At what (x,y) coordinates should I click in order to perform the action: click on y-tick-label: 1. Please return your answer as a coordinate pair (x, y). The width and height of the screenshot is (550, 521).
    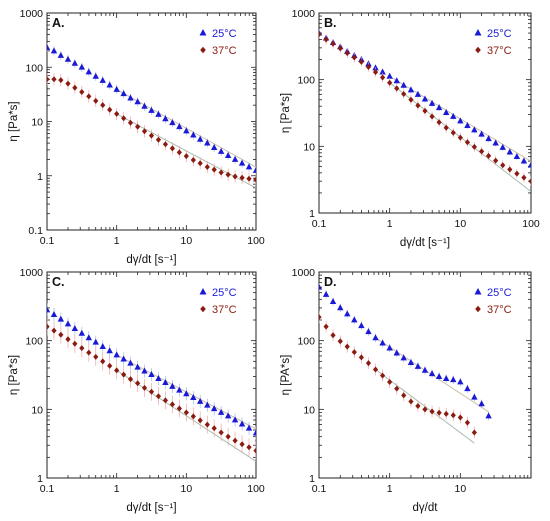
    Looking at the image, I should click on (40, 479).